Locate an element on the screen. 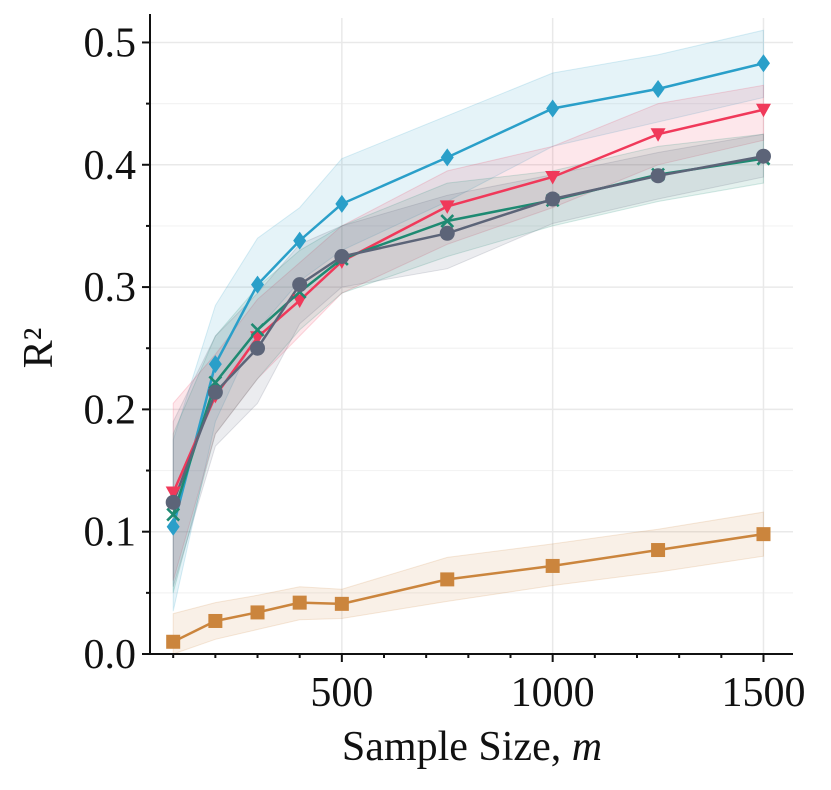  y-tick-label: 0.5 is located at coordinates (110, 43).